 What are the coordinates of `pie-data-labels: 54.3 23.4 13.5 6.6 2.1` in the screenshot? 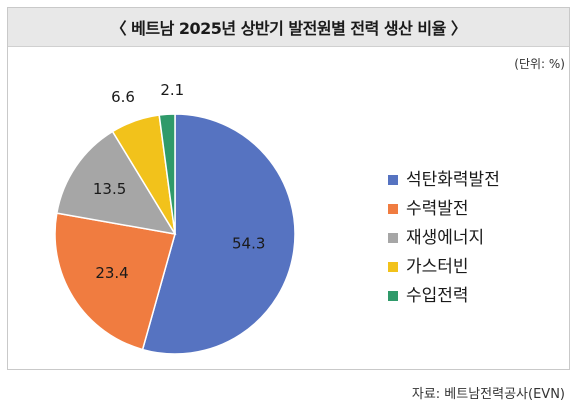 It's located at (179, 181).